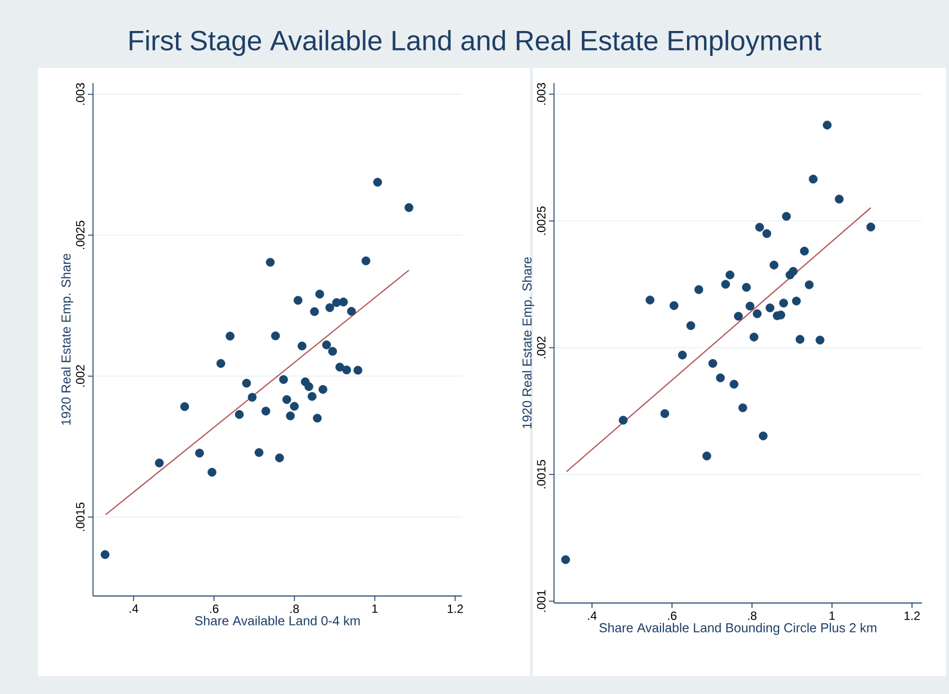 This screenshot has height=694, width=949. Describe the element at coordinates (541, 601) in the screenshot. I see `y-tick-label: .001` at that location.